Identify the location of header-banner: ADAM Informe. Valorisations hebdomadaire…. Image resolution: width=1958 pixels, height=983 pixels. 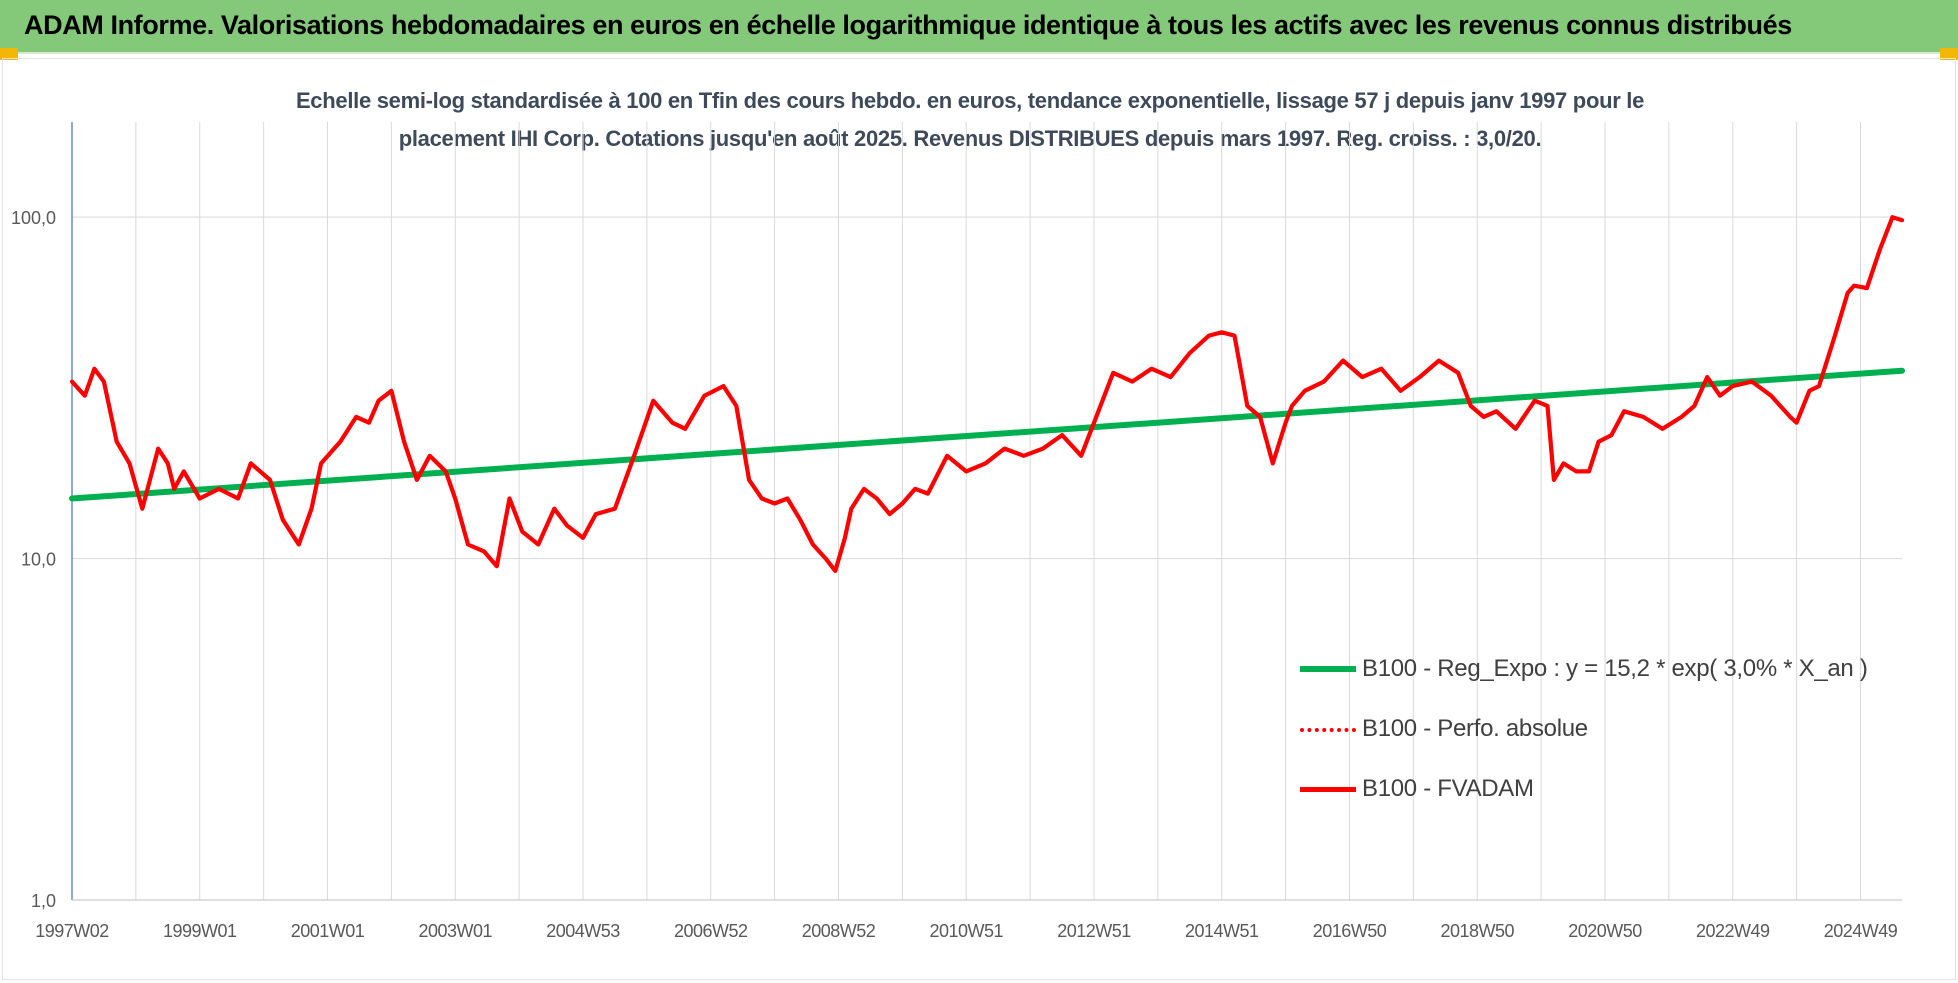
(979, 27).